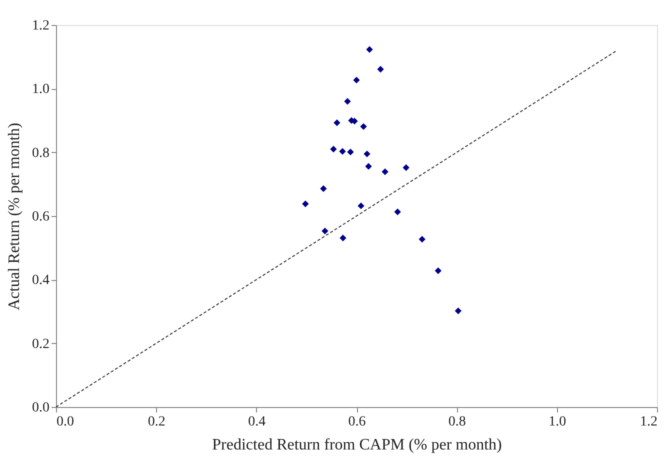  I want to click on y-axis-title: Actual Return (% per month), so click(14, 216).